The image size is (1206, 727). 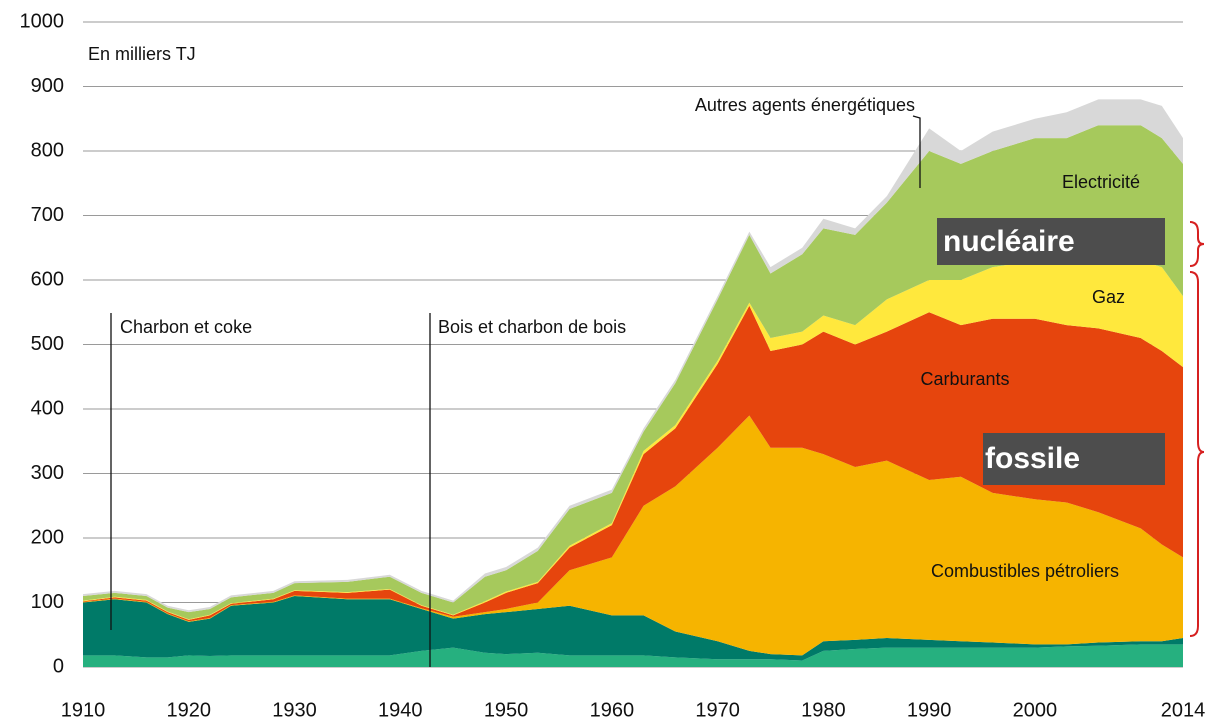 I want to click on x-tick-label: 1970, so click(x=717, y=710).